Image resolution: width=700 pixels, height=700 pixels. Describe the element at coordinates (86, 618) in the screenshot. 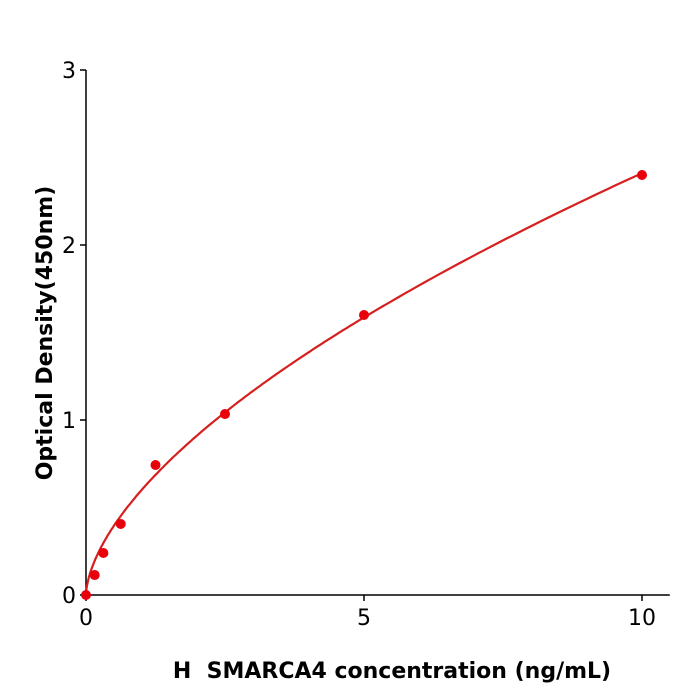

I see `x-tick-label: 0` at that location.